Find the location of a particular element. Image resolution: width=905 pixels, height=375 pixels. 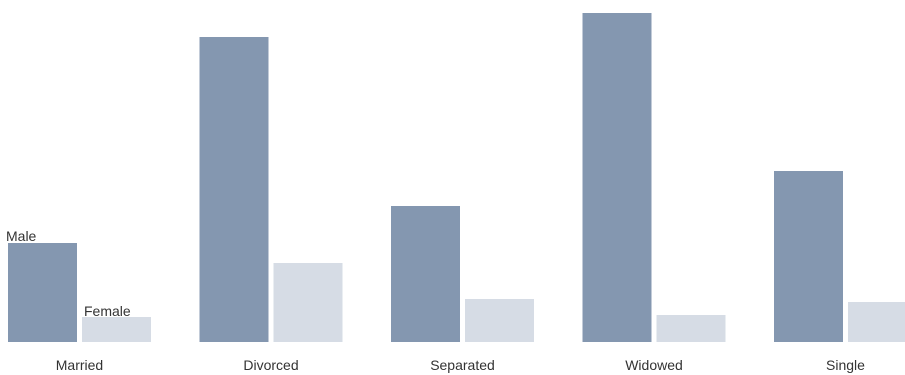

bar-male-married is located at coordinates (42, 292).